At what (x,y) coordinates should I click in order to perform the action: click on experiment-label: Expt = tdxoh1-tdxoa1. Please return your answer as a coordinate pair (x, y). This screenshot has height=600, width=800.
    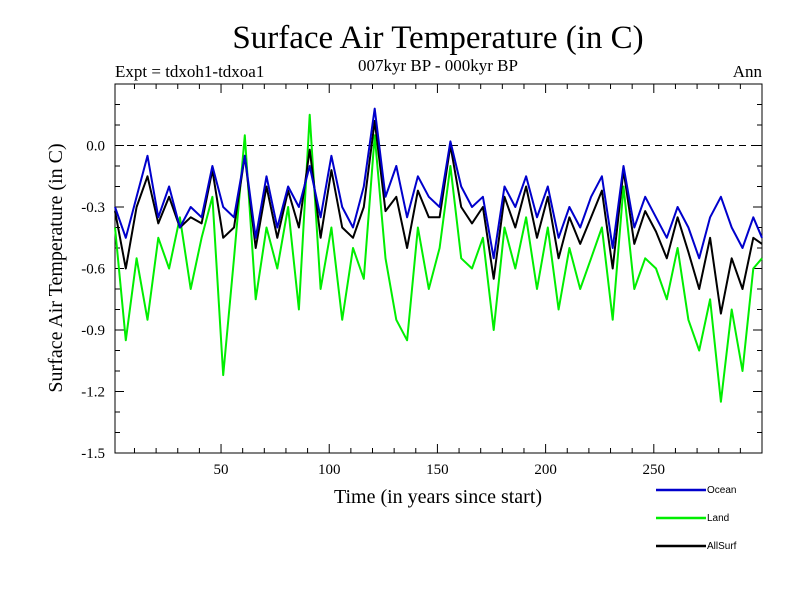
    Looking at the image, I should click on (189, 71).